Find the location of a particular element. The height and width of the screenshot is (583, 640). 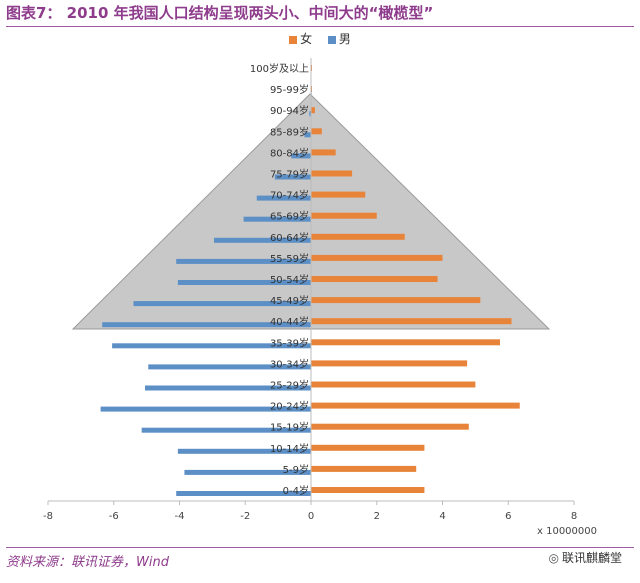

x-axis-unit: x 10000000 is located at coordinates (567, 531).